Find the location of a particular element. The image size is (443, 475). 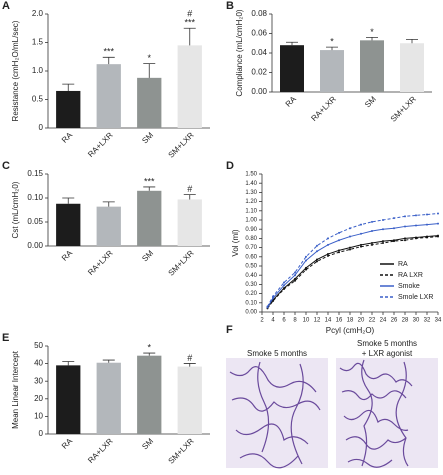

y-tick-label: 1.5 is located at coordinates (38, 42).